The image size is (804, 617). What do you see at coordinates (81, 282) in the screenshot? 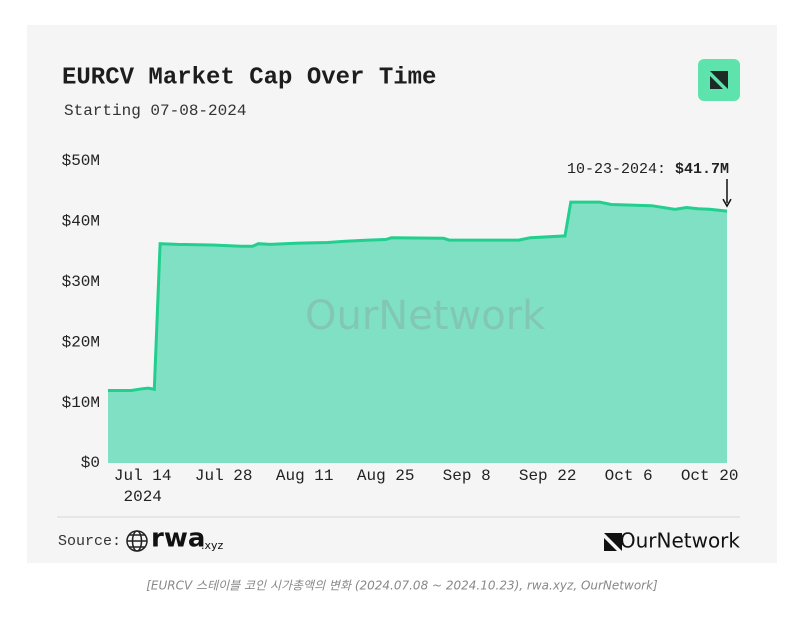
I see `y-tick-label: $30M` at bounding box center [81, 282].